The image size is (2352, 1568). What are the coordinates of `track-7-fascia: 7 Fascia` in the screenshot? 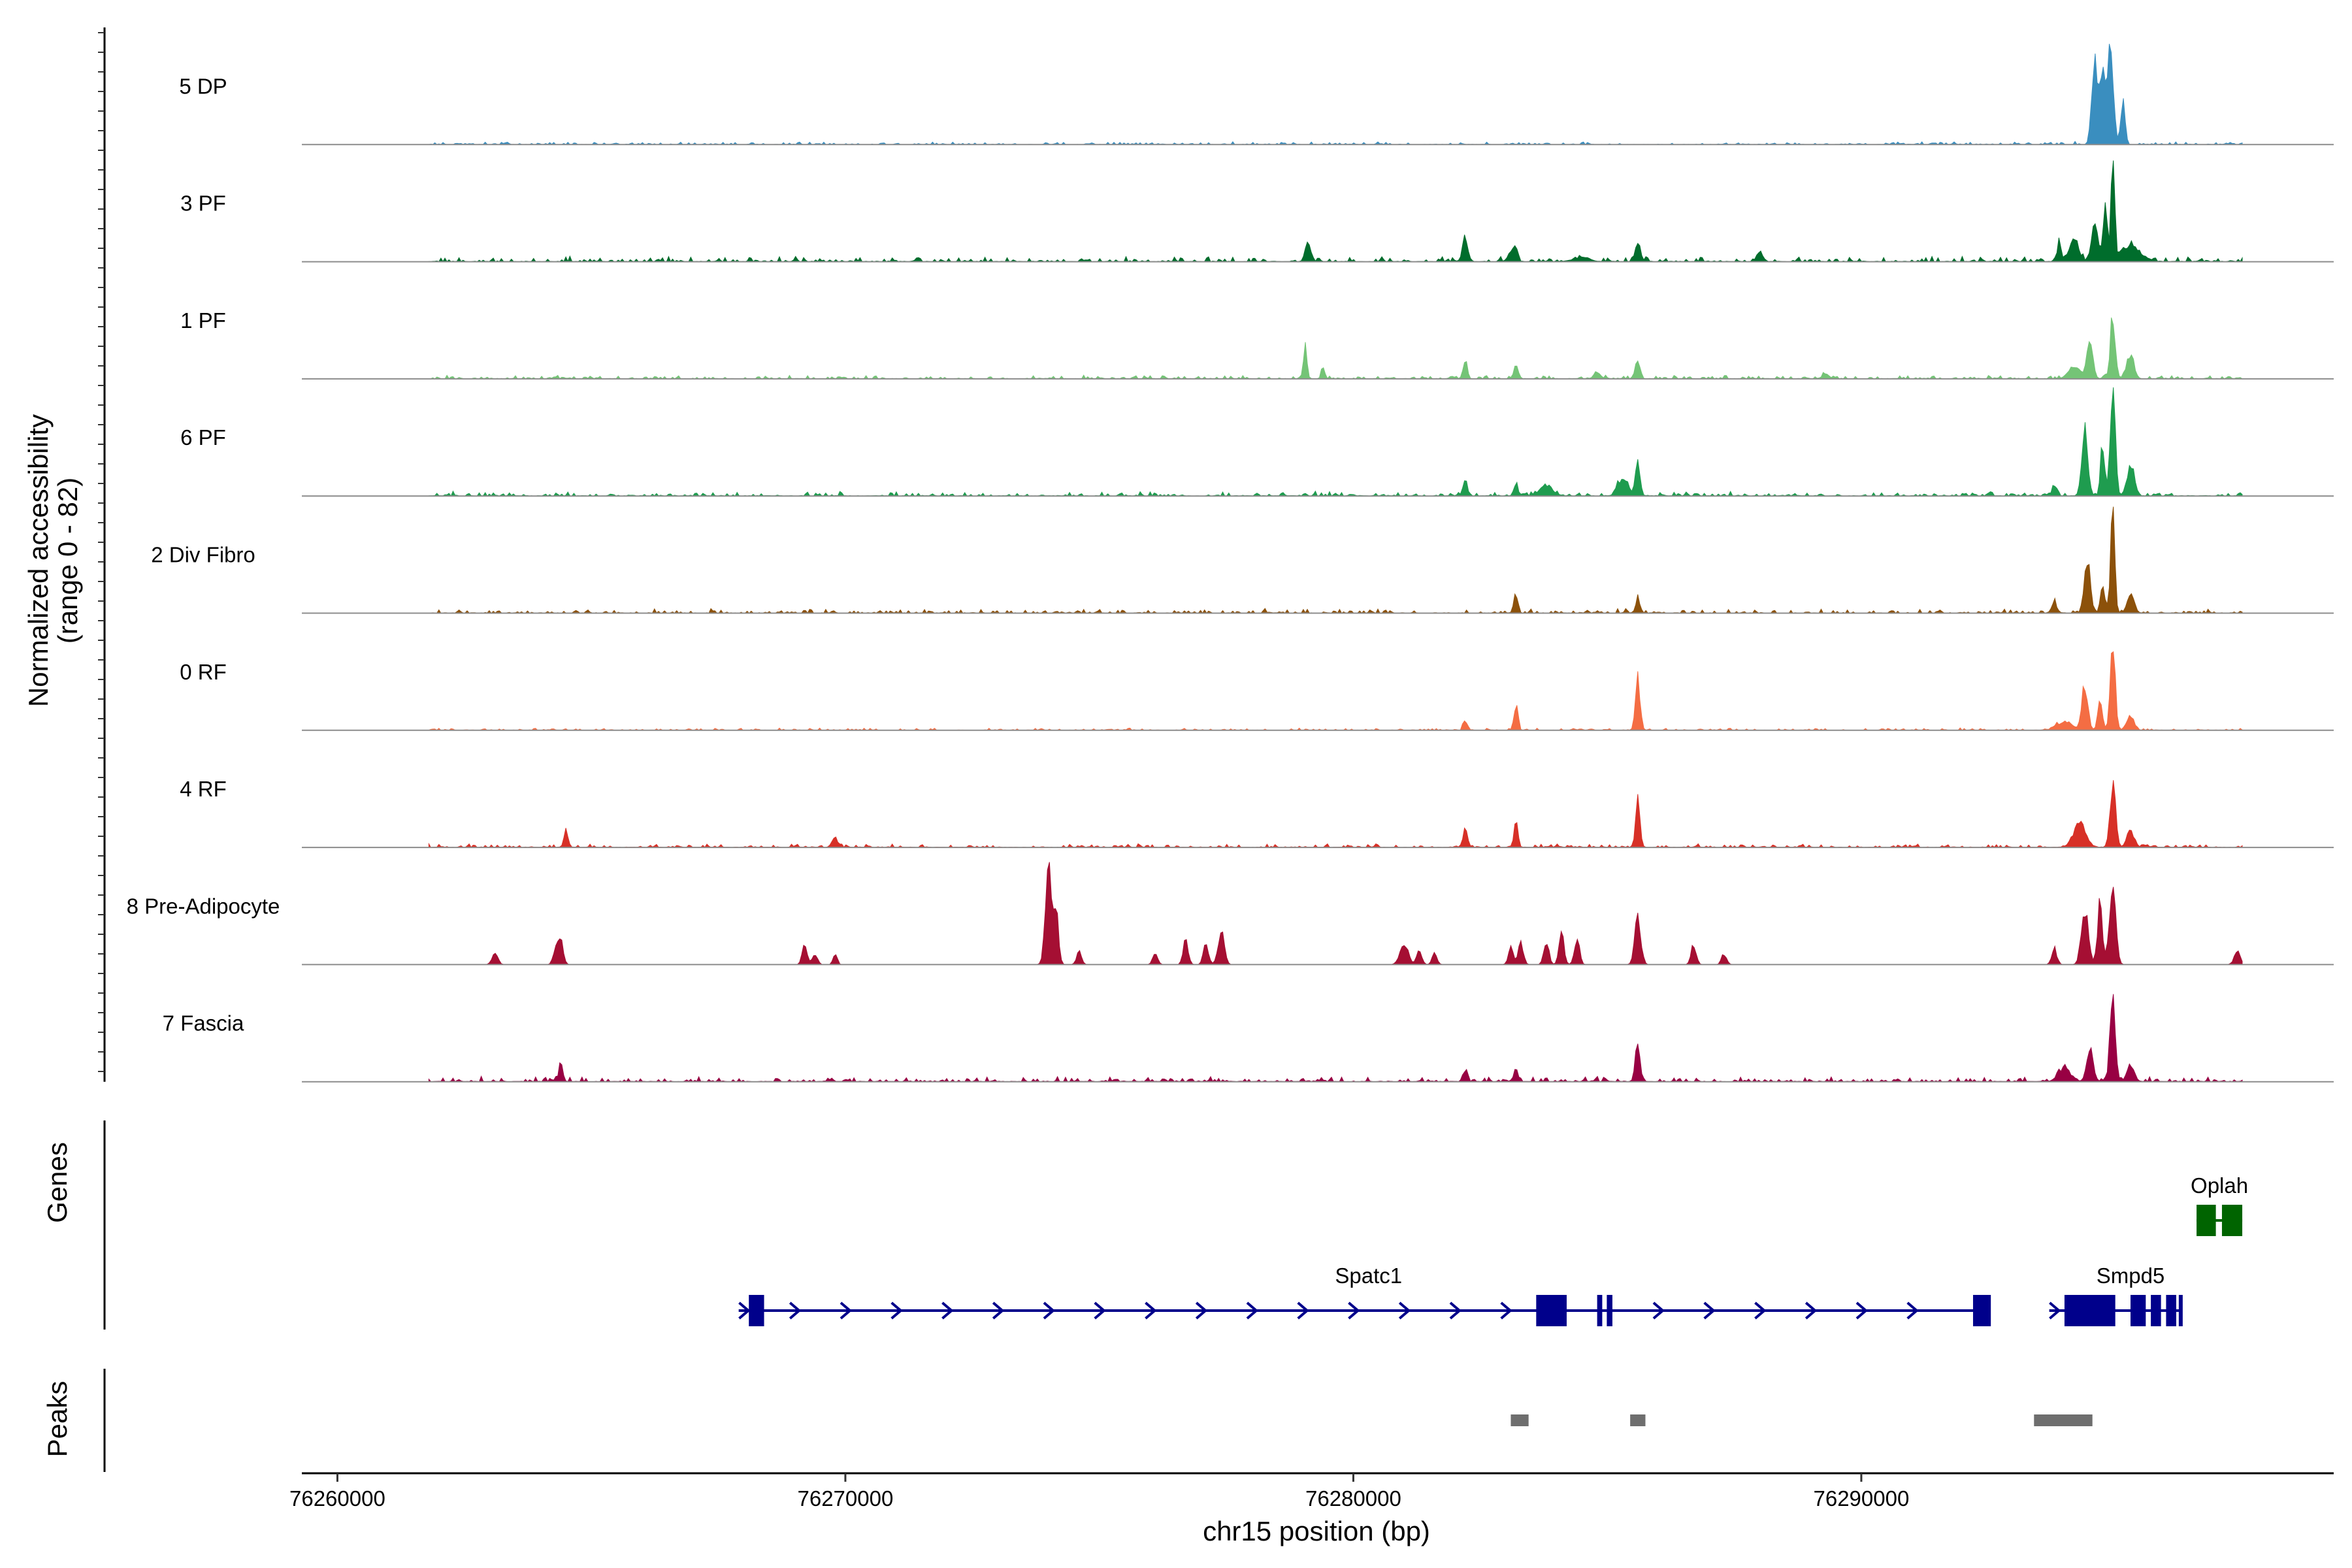 It's located at (1248, 1038).